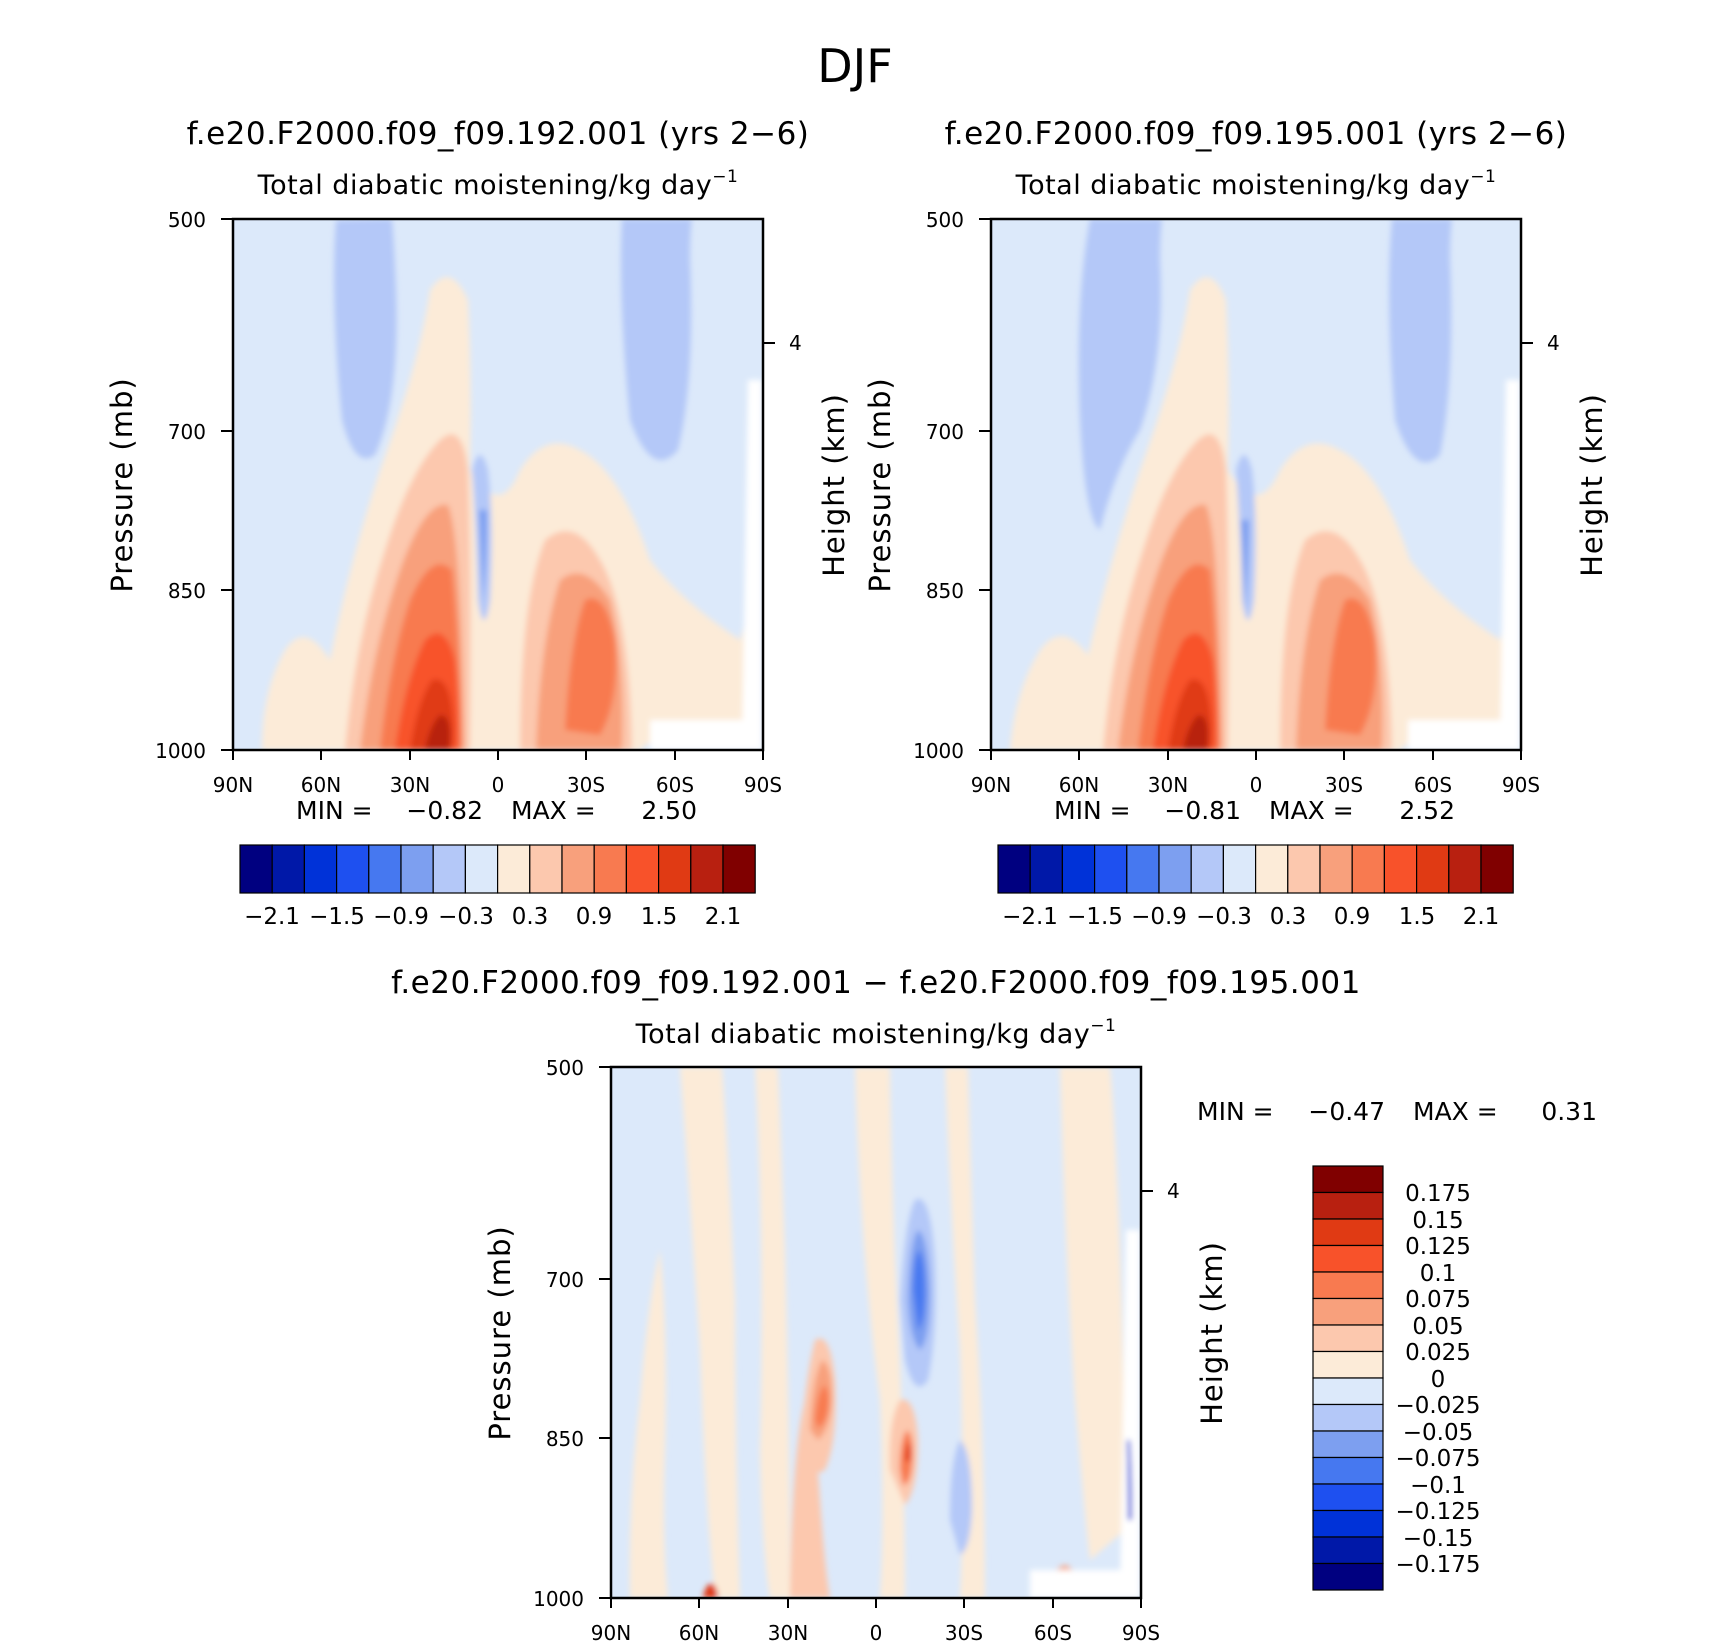  Describe the element at coordinates (1085, 1584) in the screenshot. I see `panel-c-missing-data` at that location.